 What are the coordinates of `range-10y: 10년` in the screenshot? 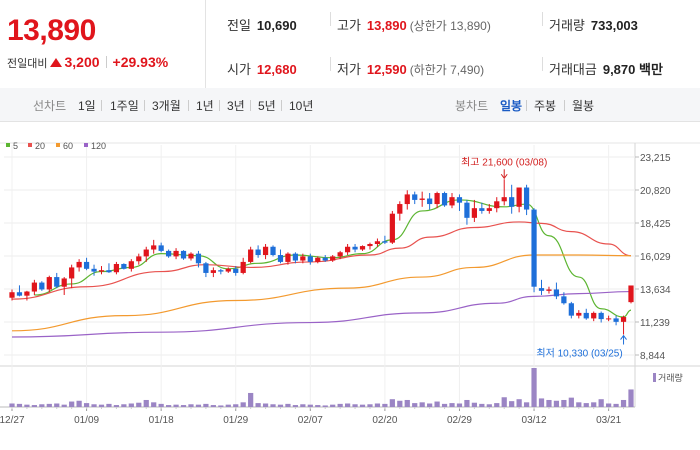 It's located at (301, 106).